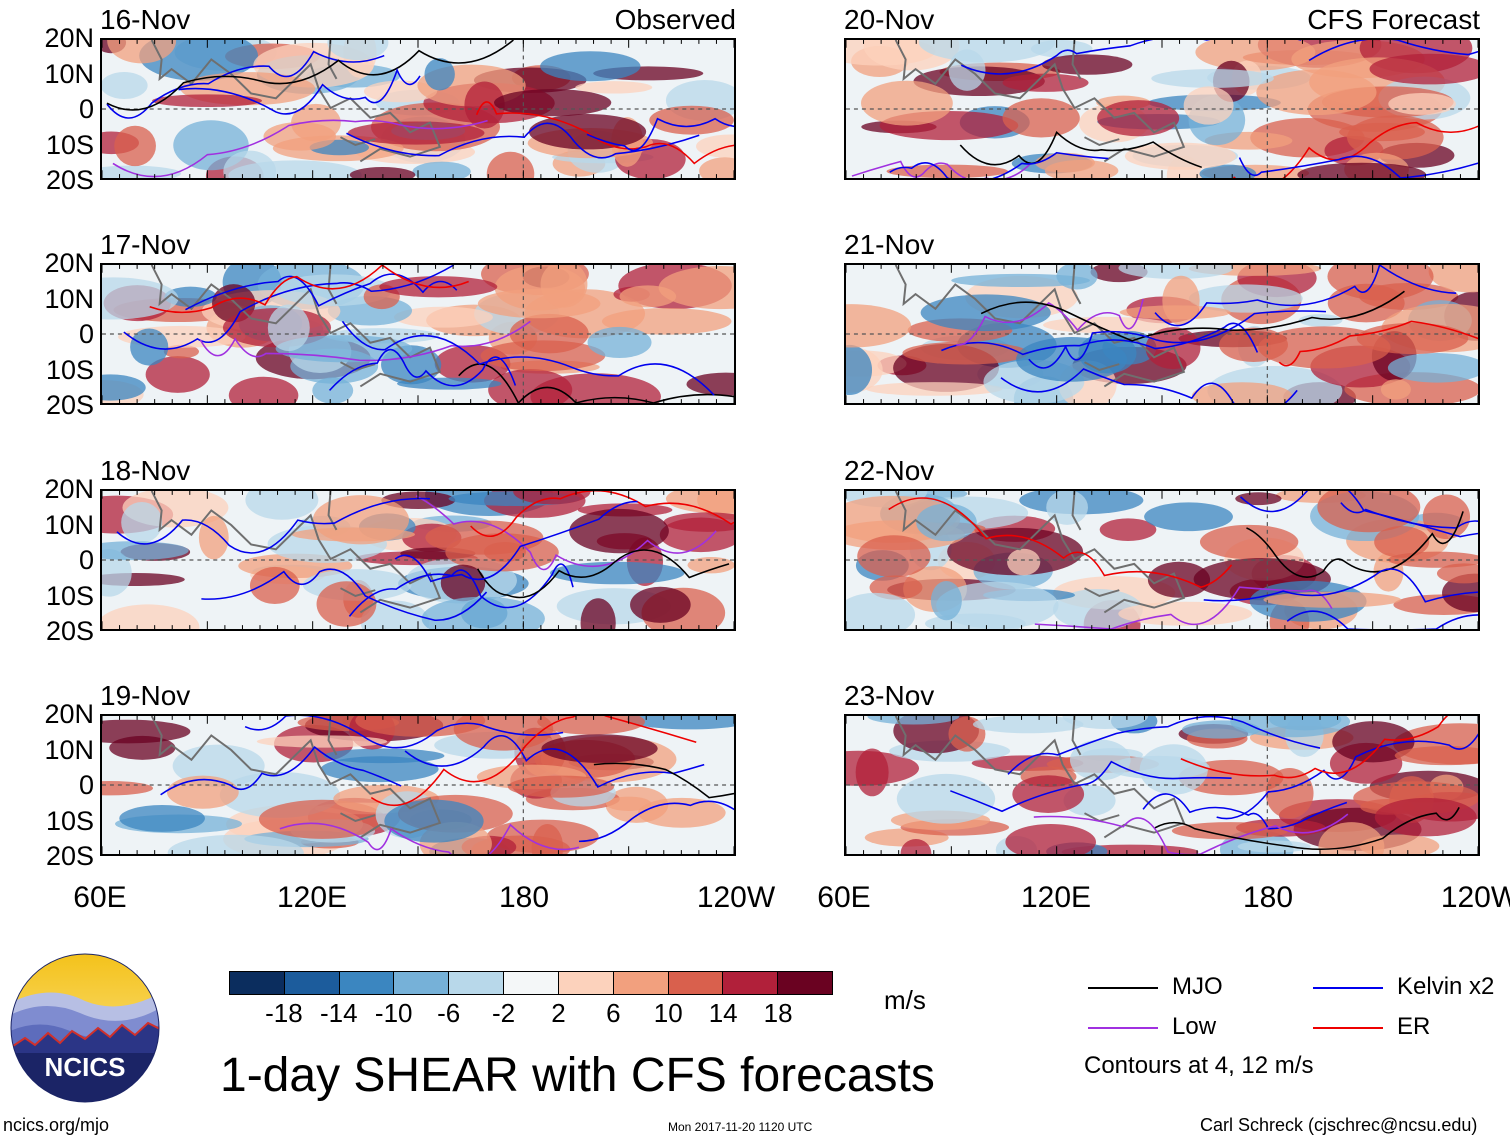 The height and width of the screenshot is (1142, 1510). Describe the element at coordinates (393, 1013) in the screenshot. I see `colorbar-tick-label: -10` at that location.